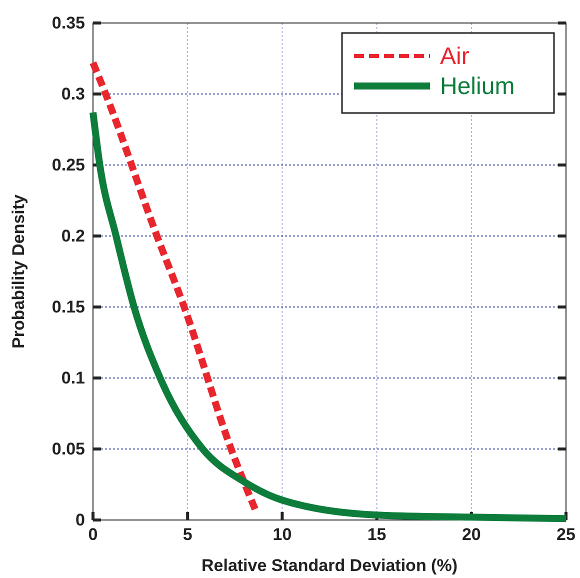 The image size is (580, 578). What do you see at coordinates (376, 534) in the screenshot?
I see `x-tick-label: 15` at bounding box center [376, 534].